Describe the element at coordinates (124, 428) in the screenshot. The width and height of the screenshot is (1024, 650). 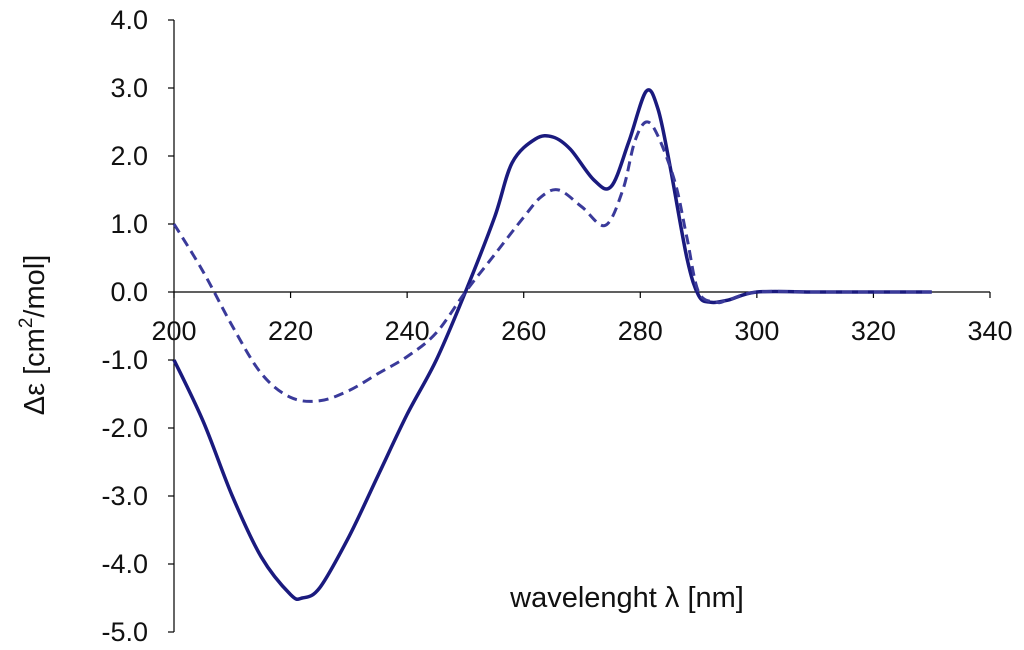
I see `y-tick-label: -2.0` at that location.